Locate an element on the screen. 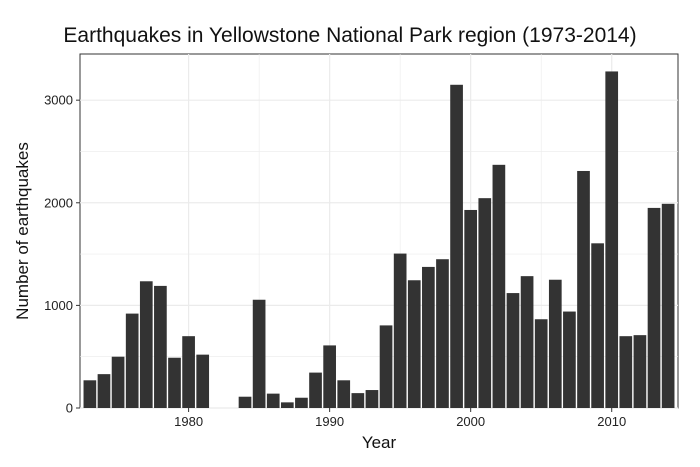  bar-2008 is located at coordinates (583, 289).